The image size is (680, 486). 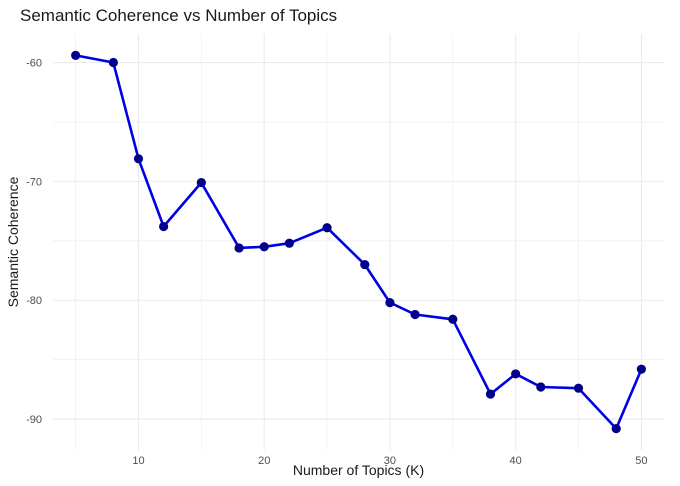 I want to click on x-tick-label: 40, so click(x=516, y=461).